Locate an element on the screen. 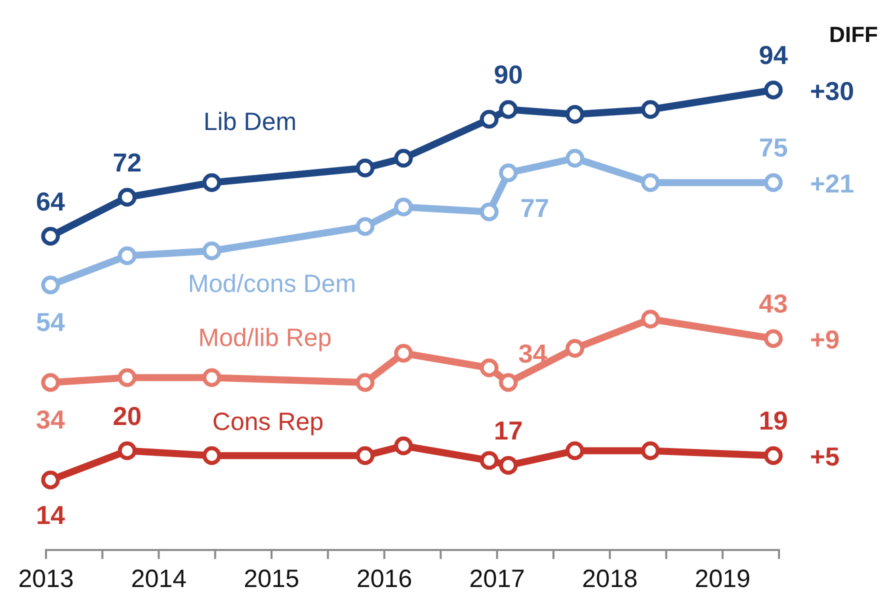  data-label: 64 is located at coordinates (51, 201).